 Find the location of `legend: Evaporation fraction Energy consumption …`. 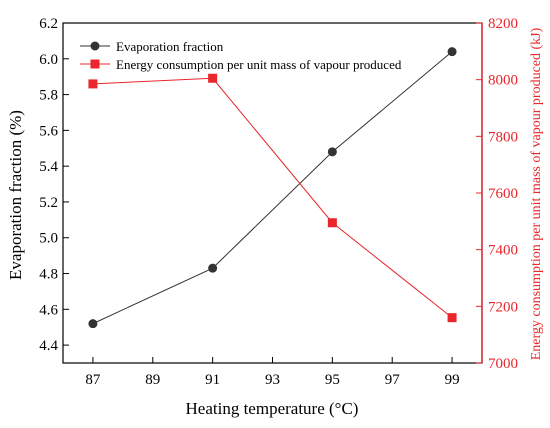

legend: Evaporation fraction Energy consumption … is located at coordinates (241, 55).